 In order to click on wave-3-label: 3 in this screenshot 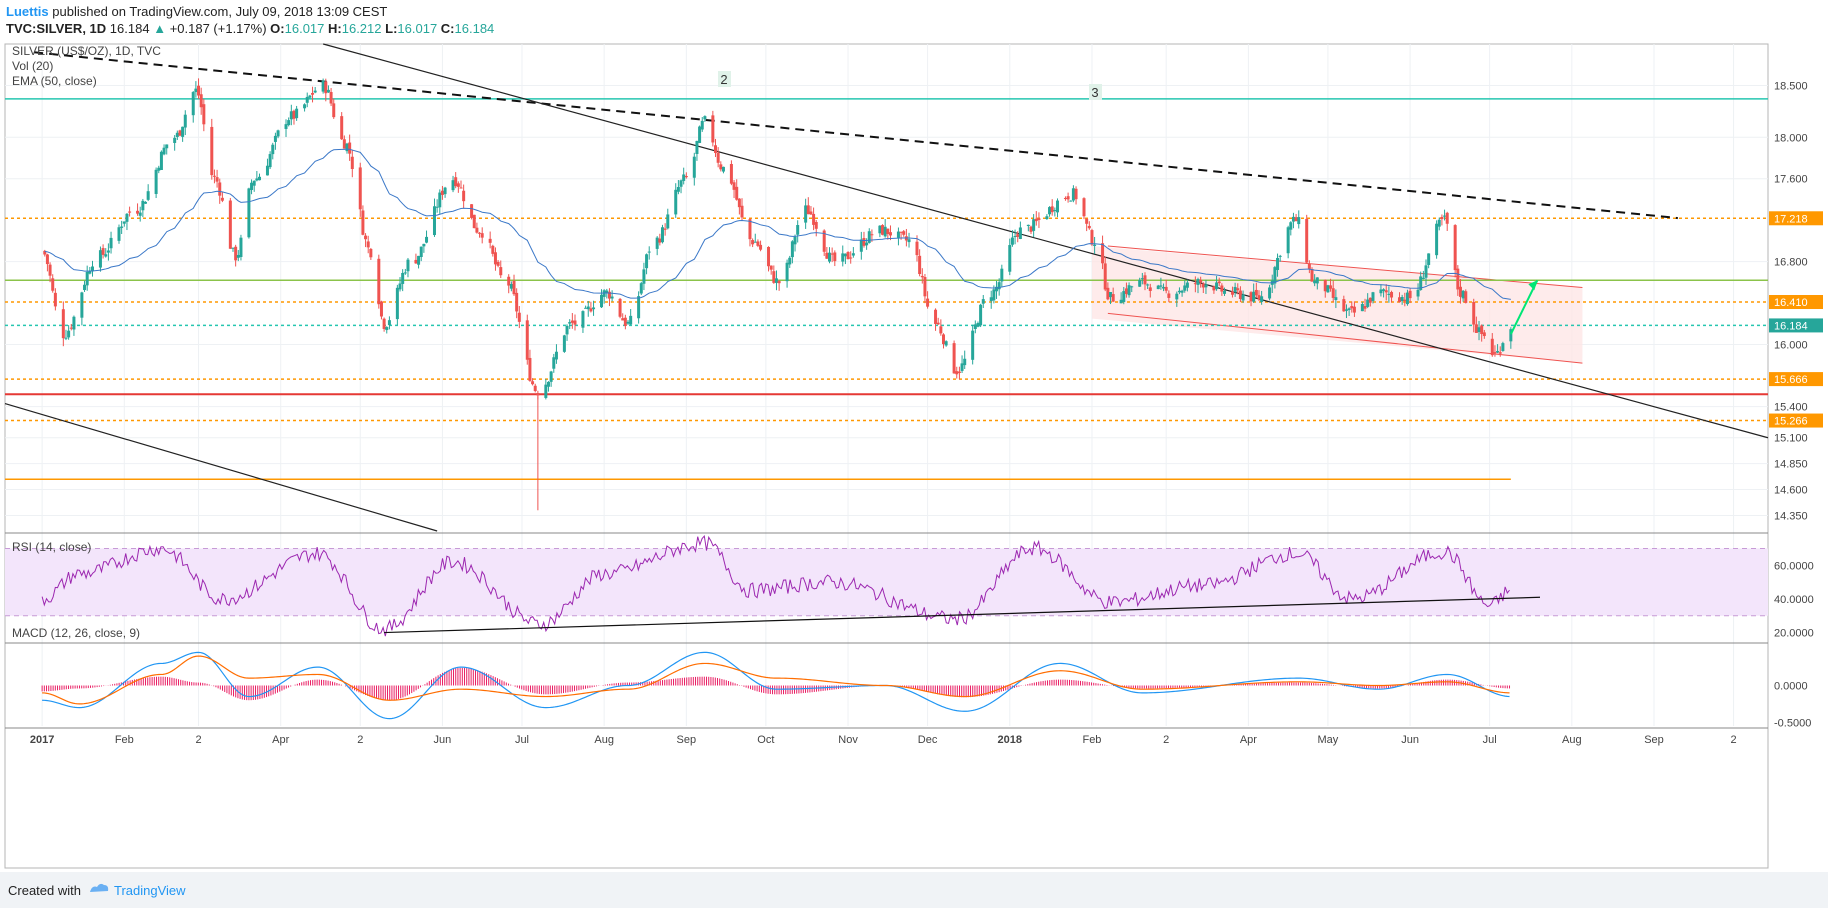, I will do `click(1094, 92)`.